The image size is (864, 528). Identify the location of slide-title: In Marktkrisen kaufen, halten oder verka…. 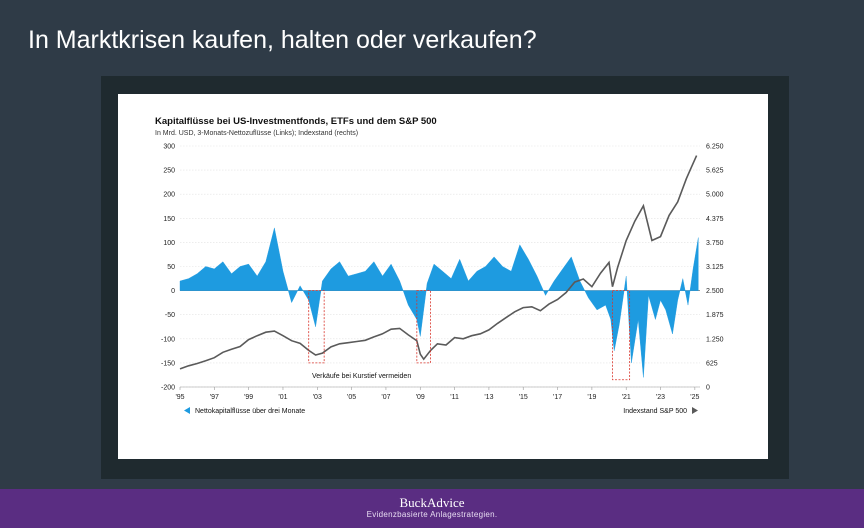
(282, 40).